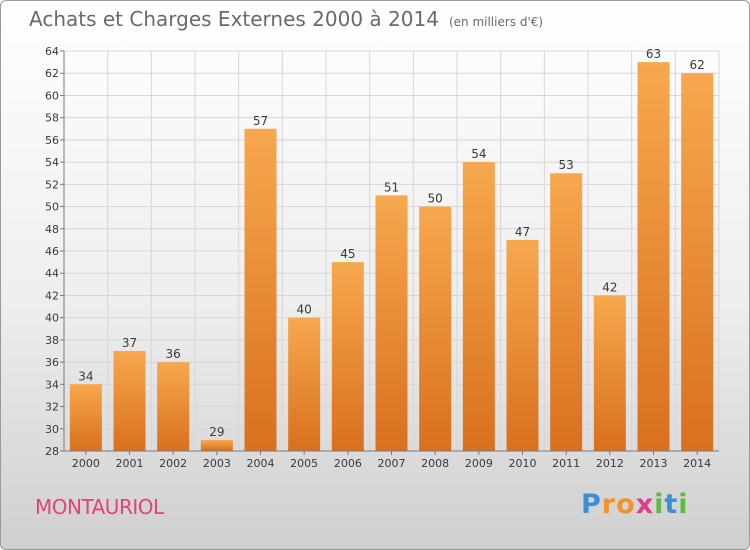  I want to click on y-tick-label: 58, so click(52, 118).